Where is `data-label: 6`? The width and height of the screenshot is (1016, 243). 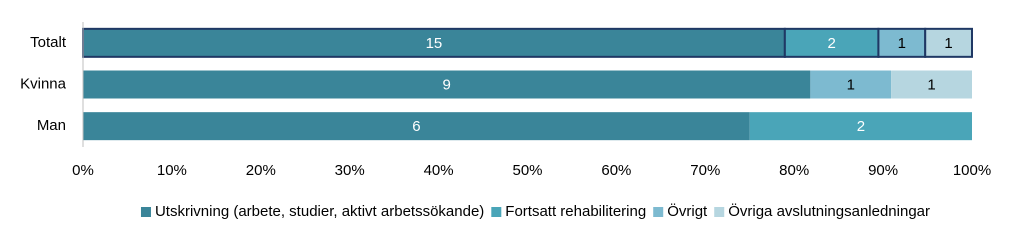 data-label: 6 is located at coordinates (416, 126).